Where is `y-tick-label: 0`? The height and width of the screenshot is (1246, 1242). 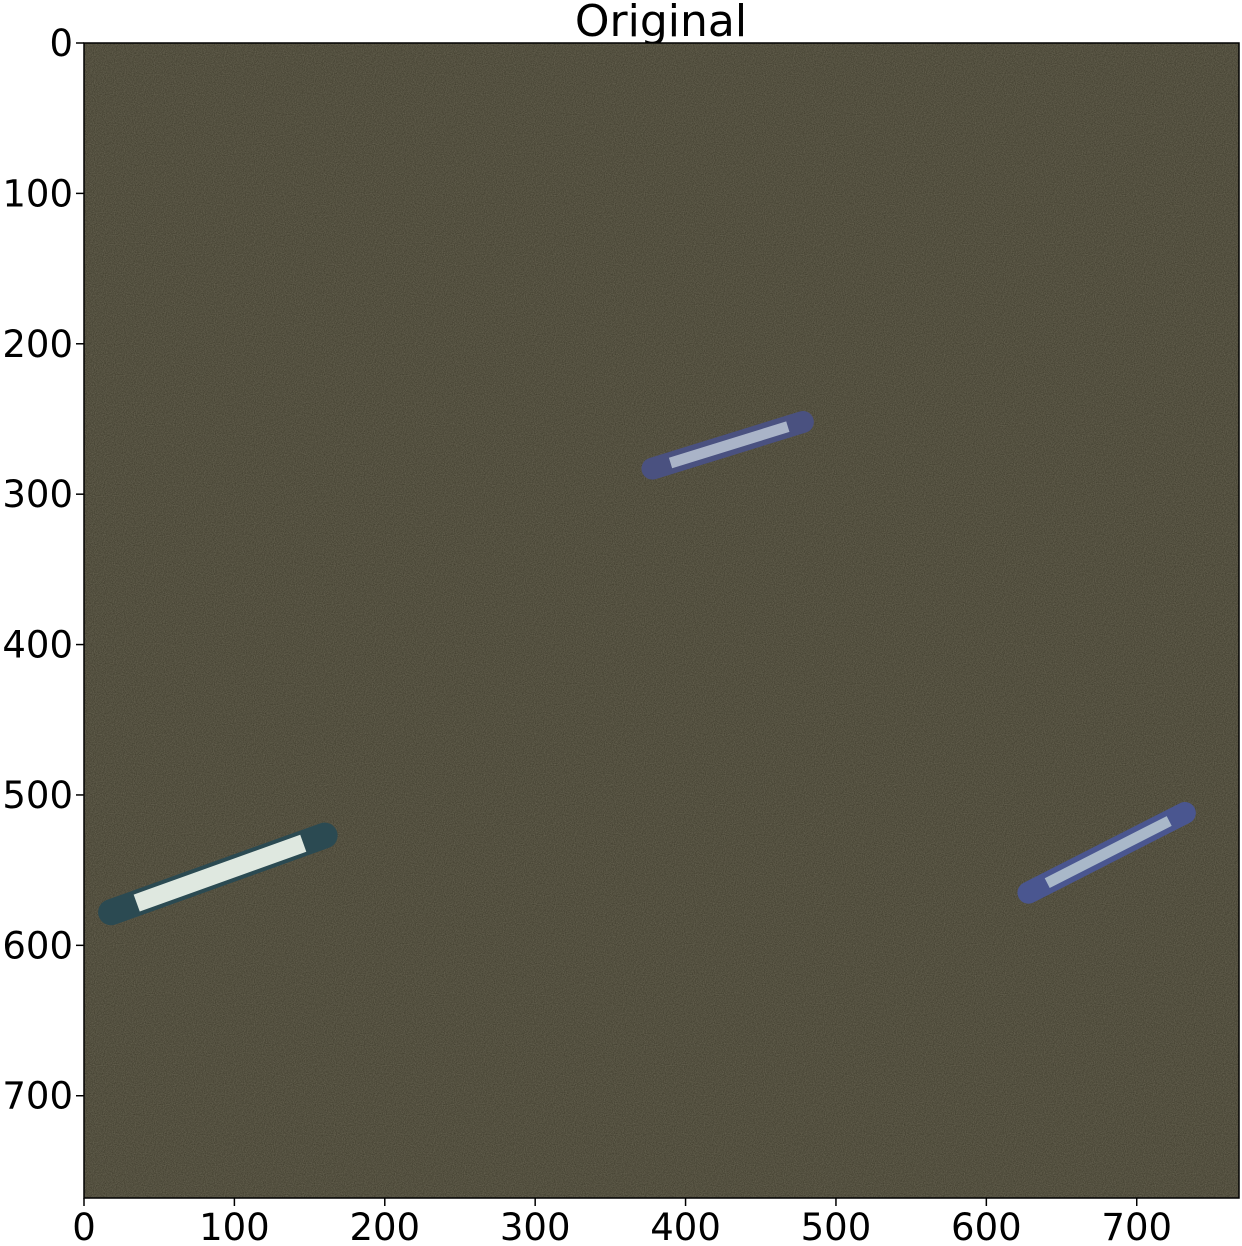 y-tick-label: 0 is located at coordinates (61, 43).